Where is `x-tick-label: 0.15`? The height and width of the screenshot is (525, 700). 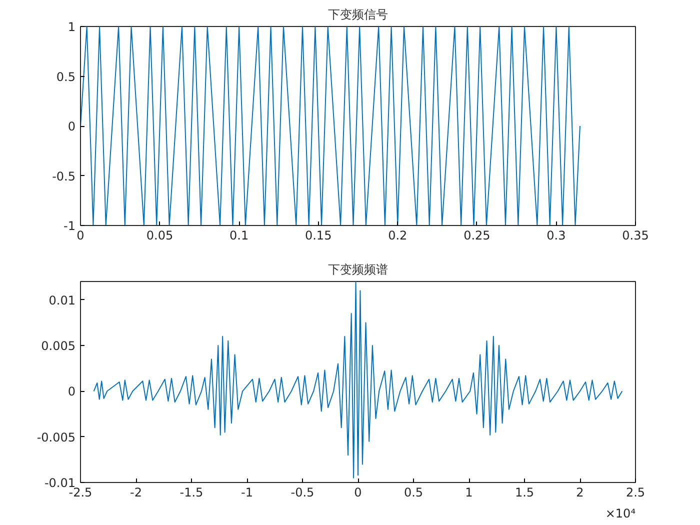 x-tick-label: 0.15 is located at coordinates (318, 235).